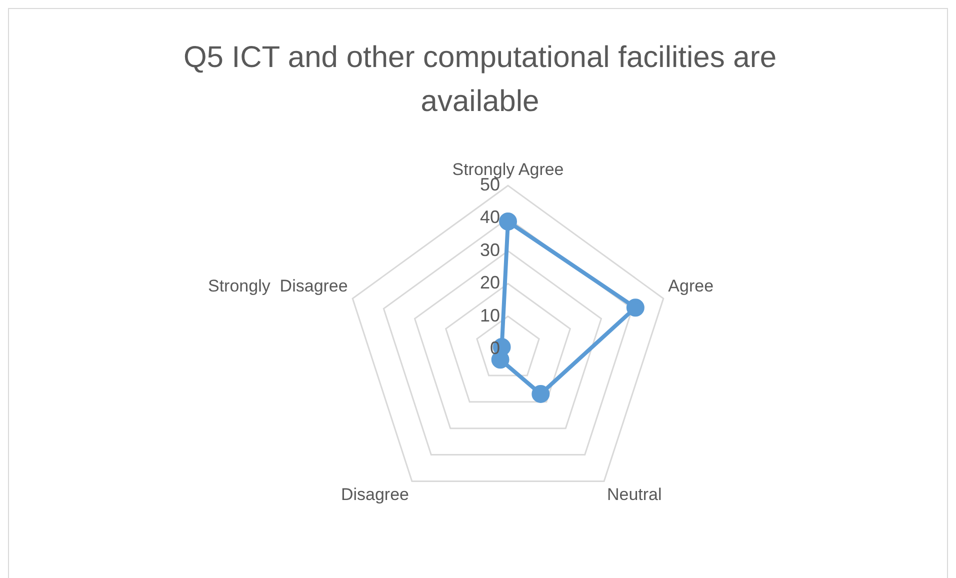 This screenshot has height=578, width=956. Describe the element at coordinates (278, 286) in the screenshot. I see `spoke-label: Strongly Disagree` at that location.